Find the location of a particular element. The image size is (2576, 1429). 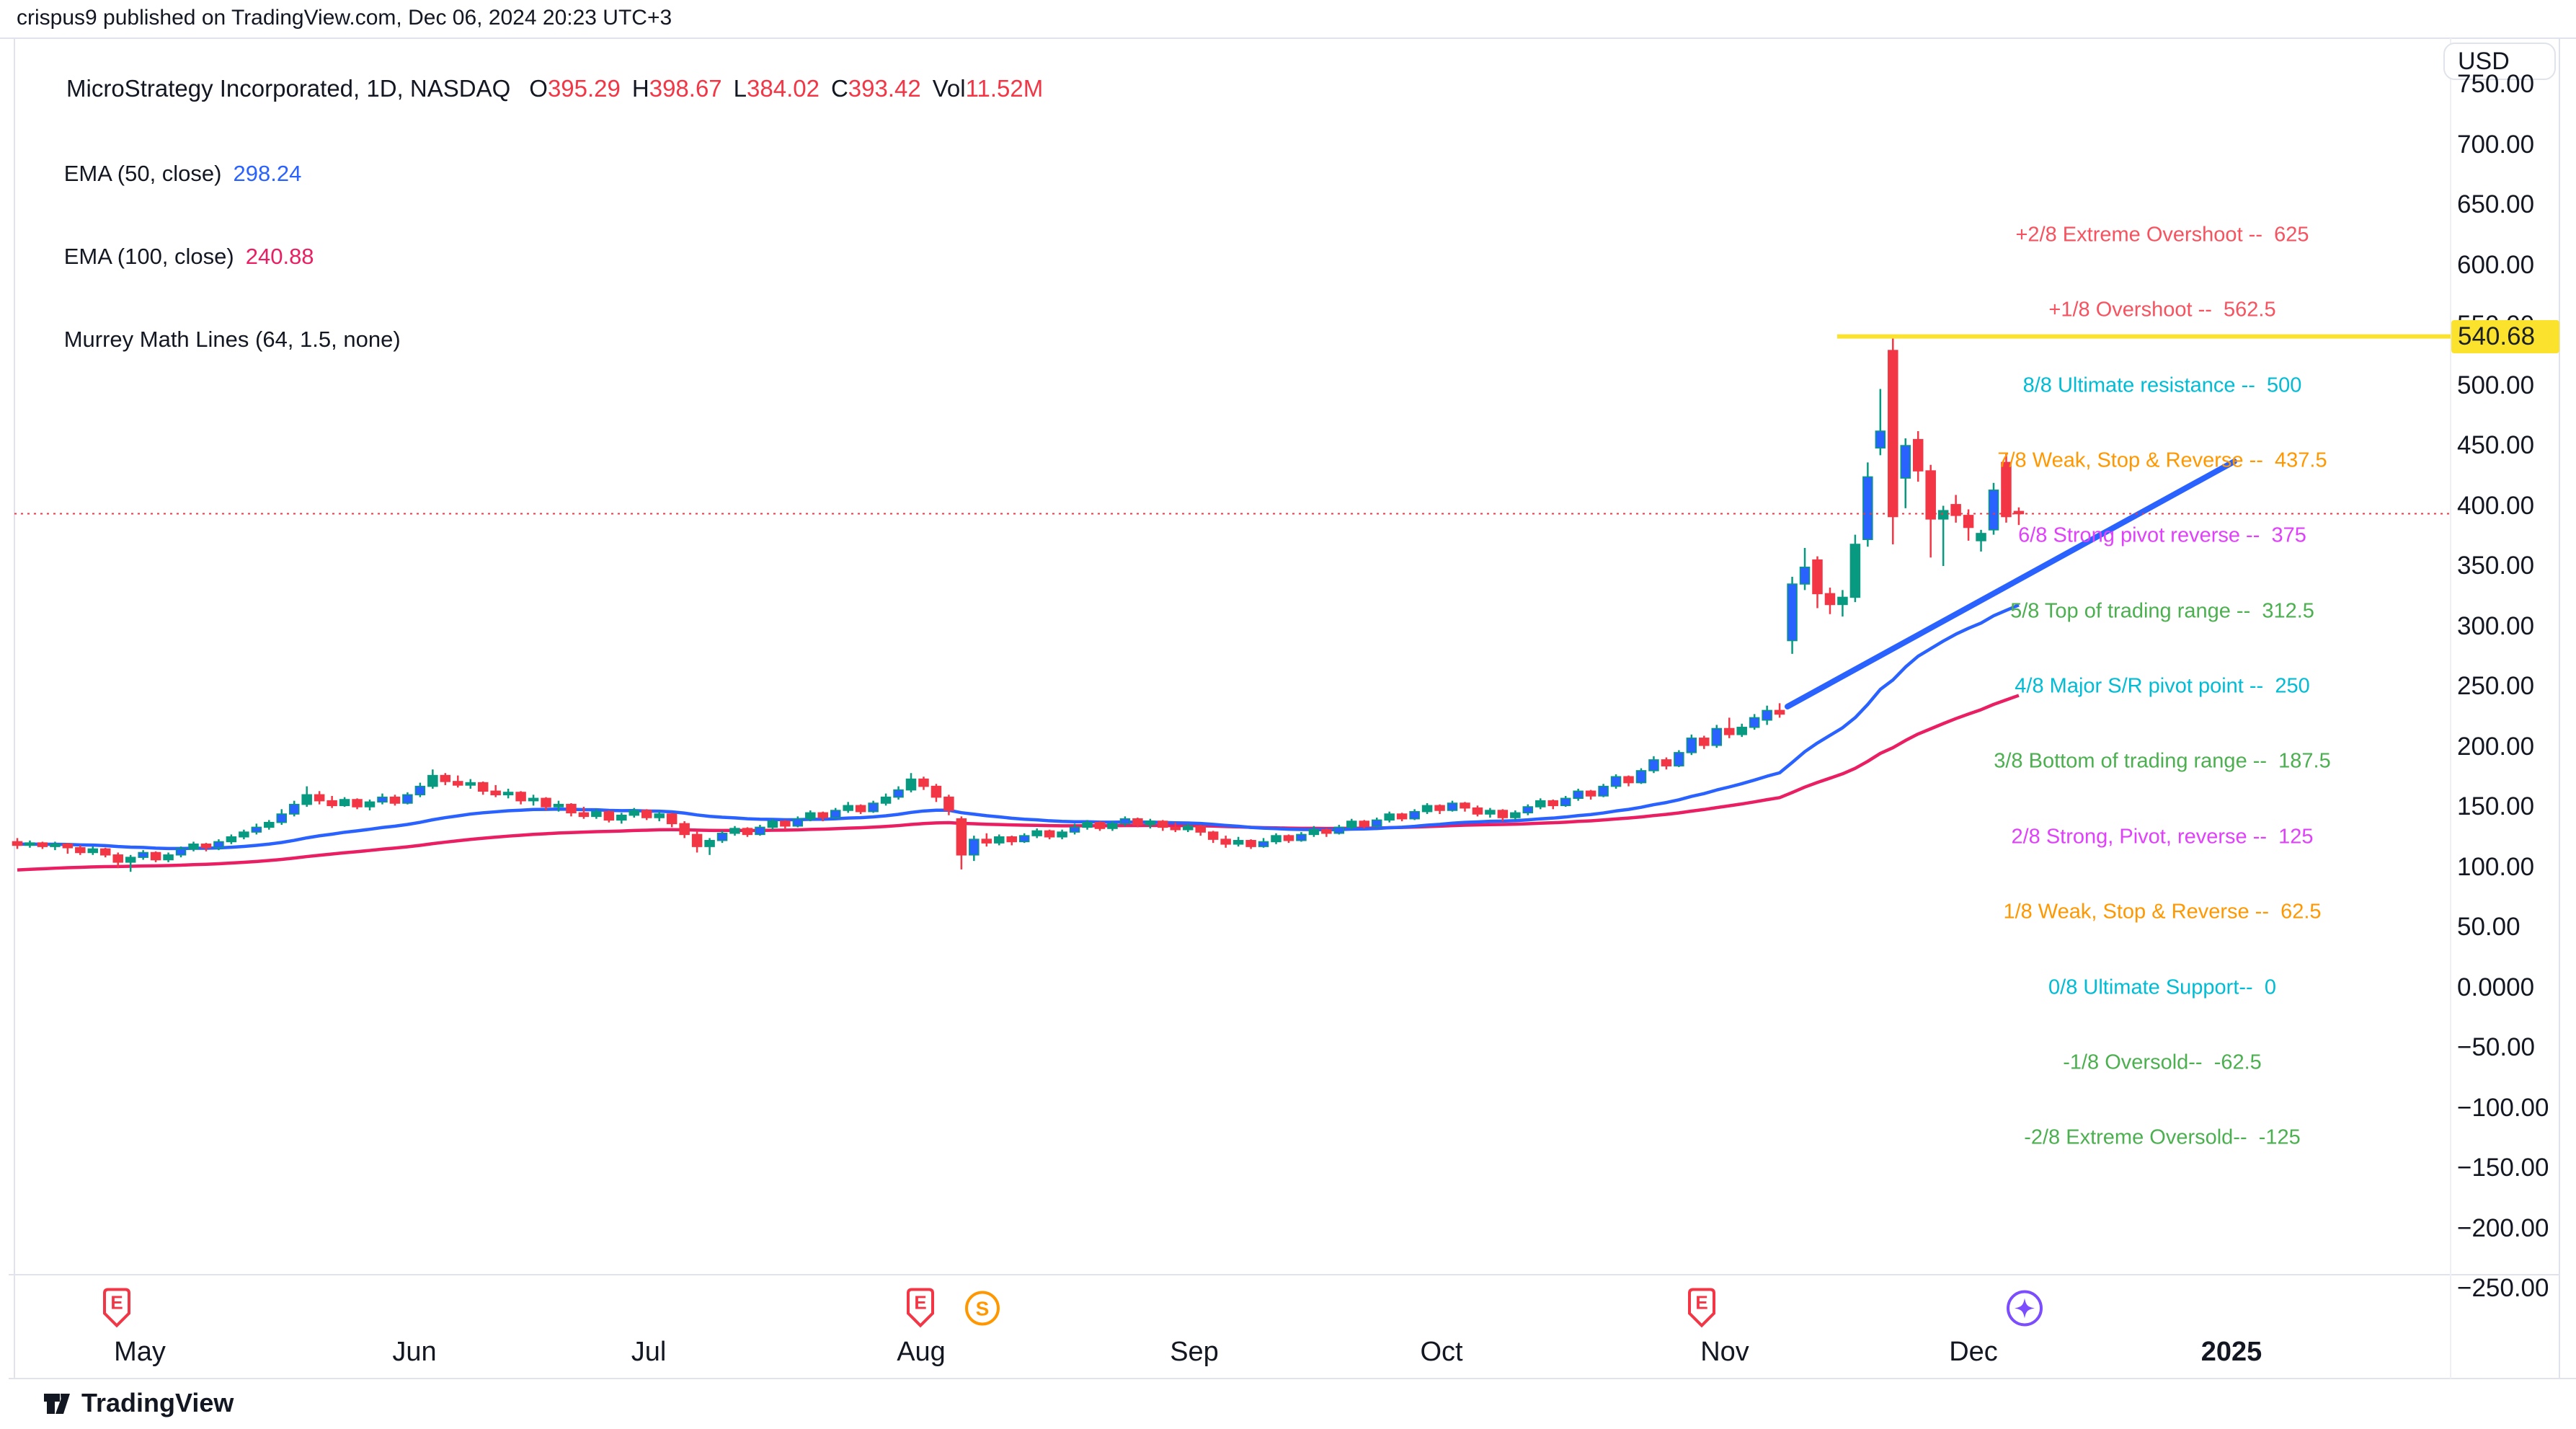

price-tick--100: −100.00 is located at coordinates (2503, 1107).